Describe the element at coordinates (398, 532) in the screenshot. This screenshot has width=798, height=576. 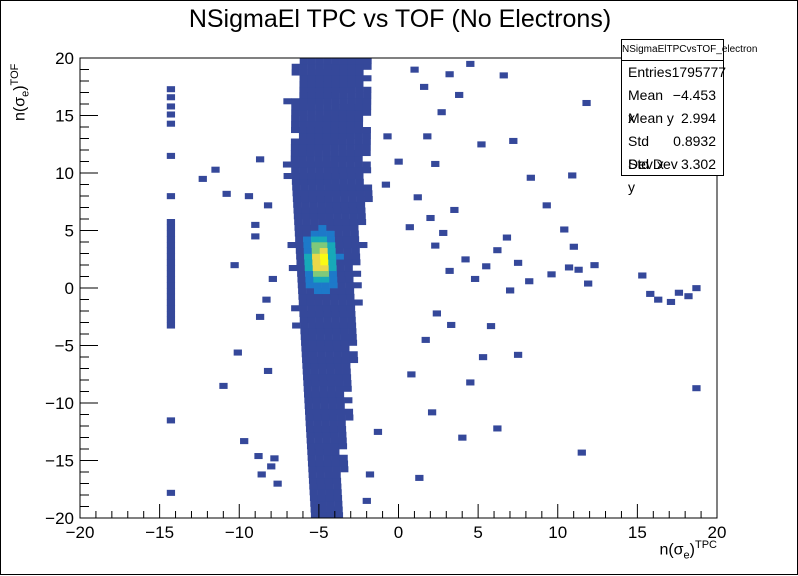
I see `x-tick-label: 0` at that location.